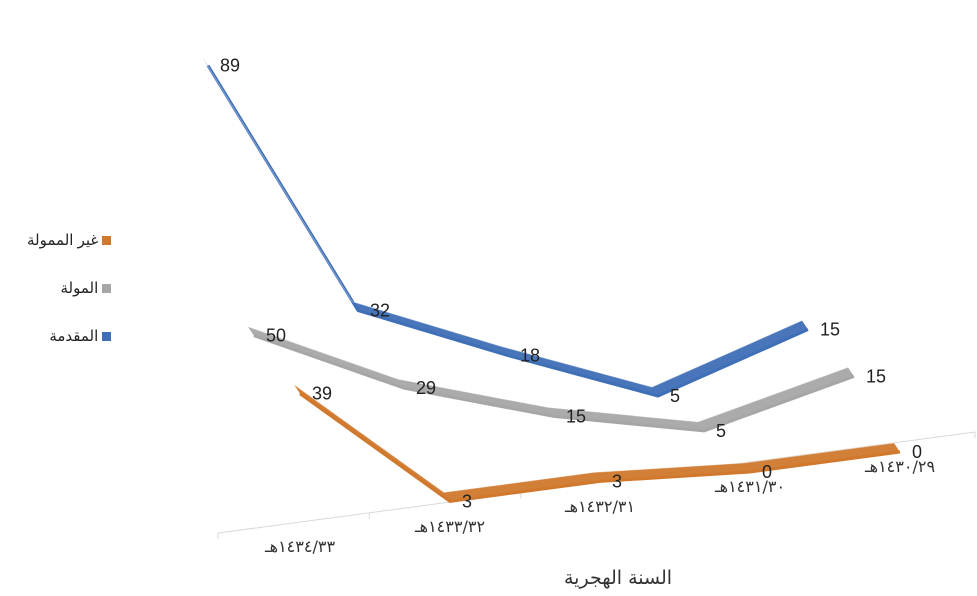 This screenshot has height=596, width=977. I want to click on data-label: 39, so click(322, 394).